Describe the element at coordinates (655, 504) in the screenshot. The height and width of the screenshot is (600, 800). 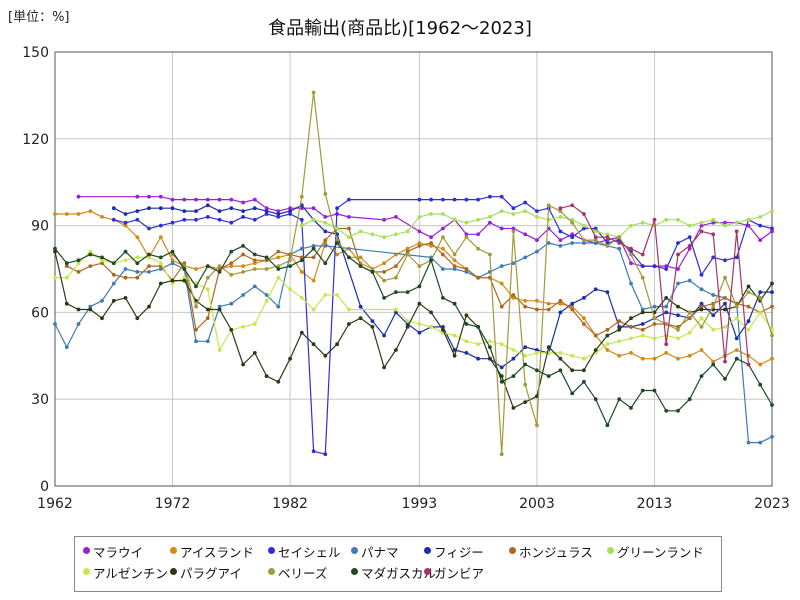
I see `x-tick-label: 2013` at that location.